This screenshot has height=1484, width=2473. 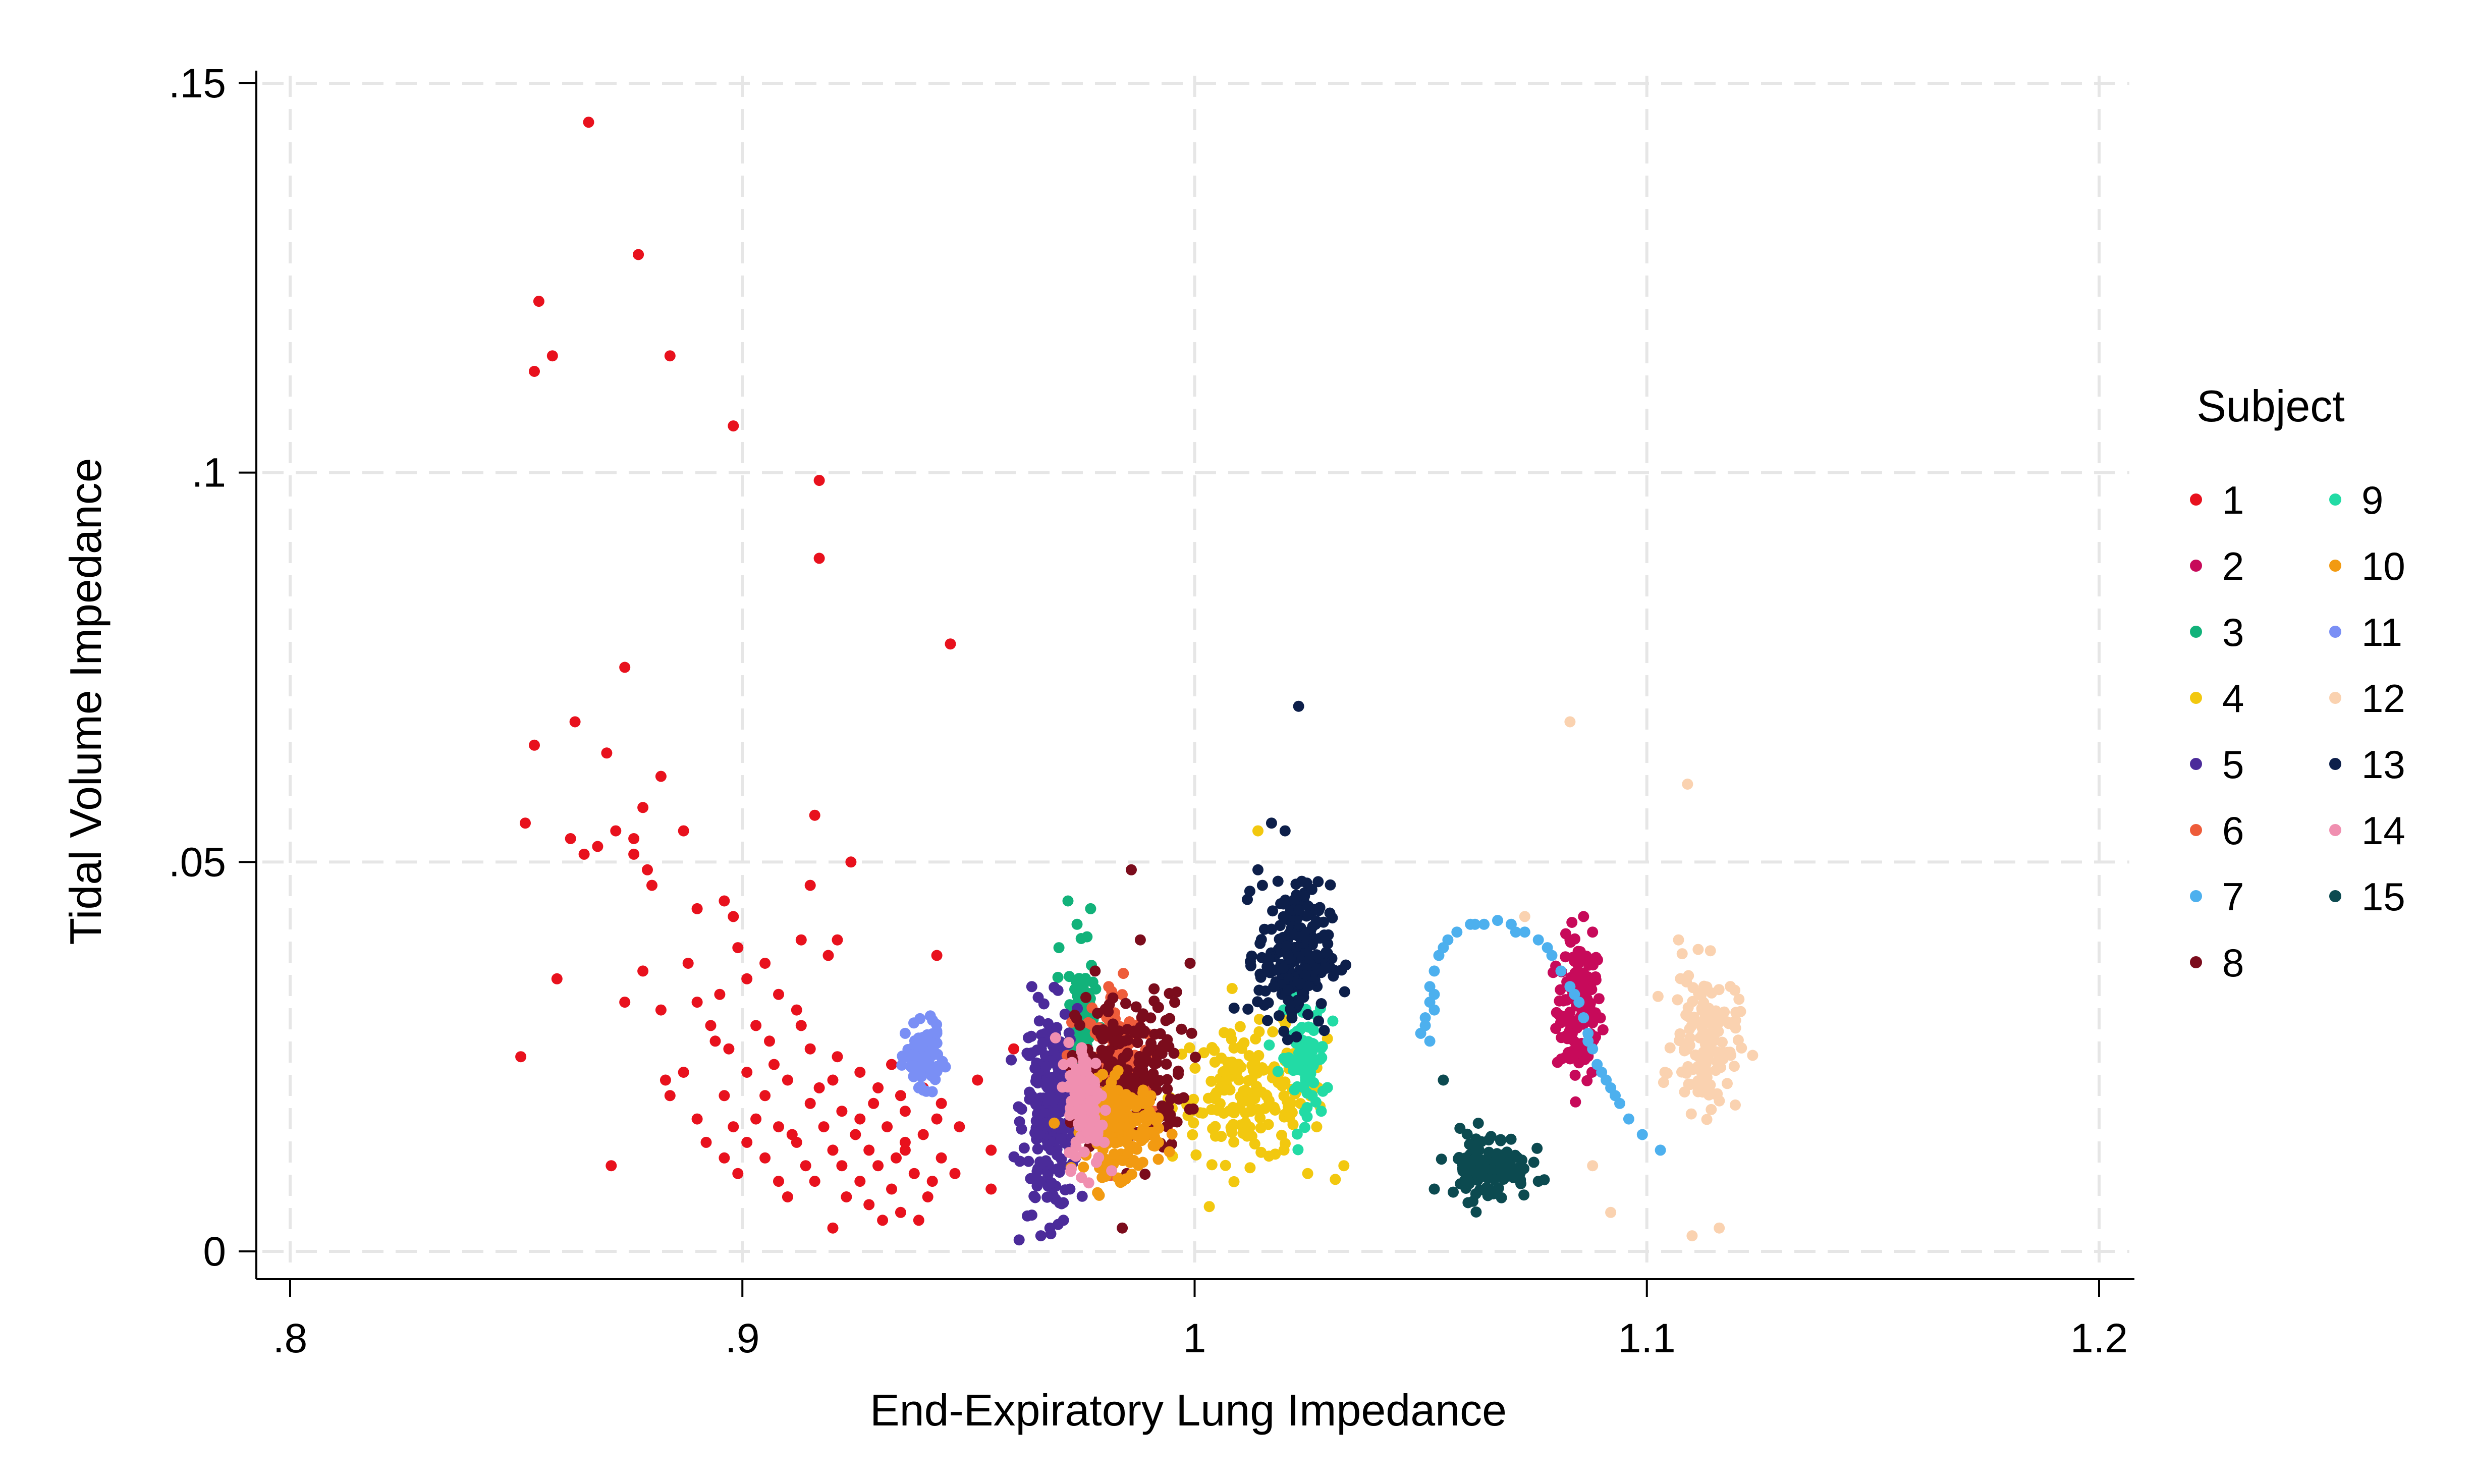 What do you see at coordinates (209, 473) in the screenshot?
I see `y-tick-label: .1` at bounding box center [209, 473].